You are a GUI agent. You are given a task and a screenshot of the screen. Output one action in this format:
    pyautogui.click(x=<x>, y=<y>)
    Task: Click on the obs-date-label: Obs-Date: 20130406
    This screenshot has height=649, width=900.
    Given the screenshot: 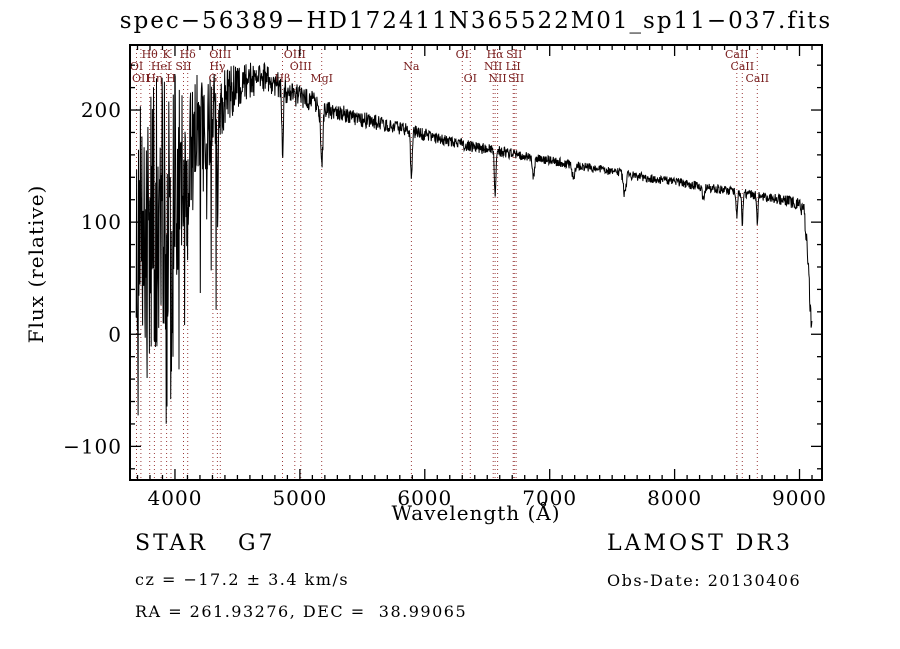 What is the action you would take?
    pyautogui.click(x=704, y=580)
    